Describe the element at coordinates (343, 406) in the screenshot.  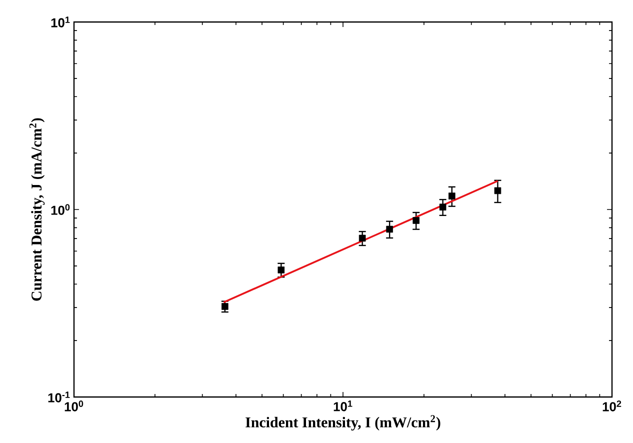
I see `x-tick-label: 10$^{1}$` at that location.